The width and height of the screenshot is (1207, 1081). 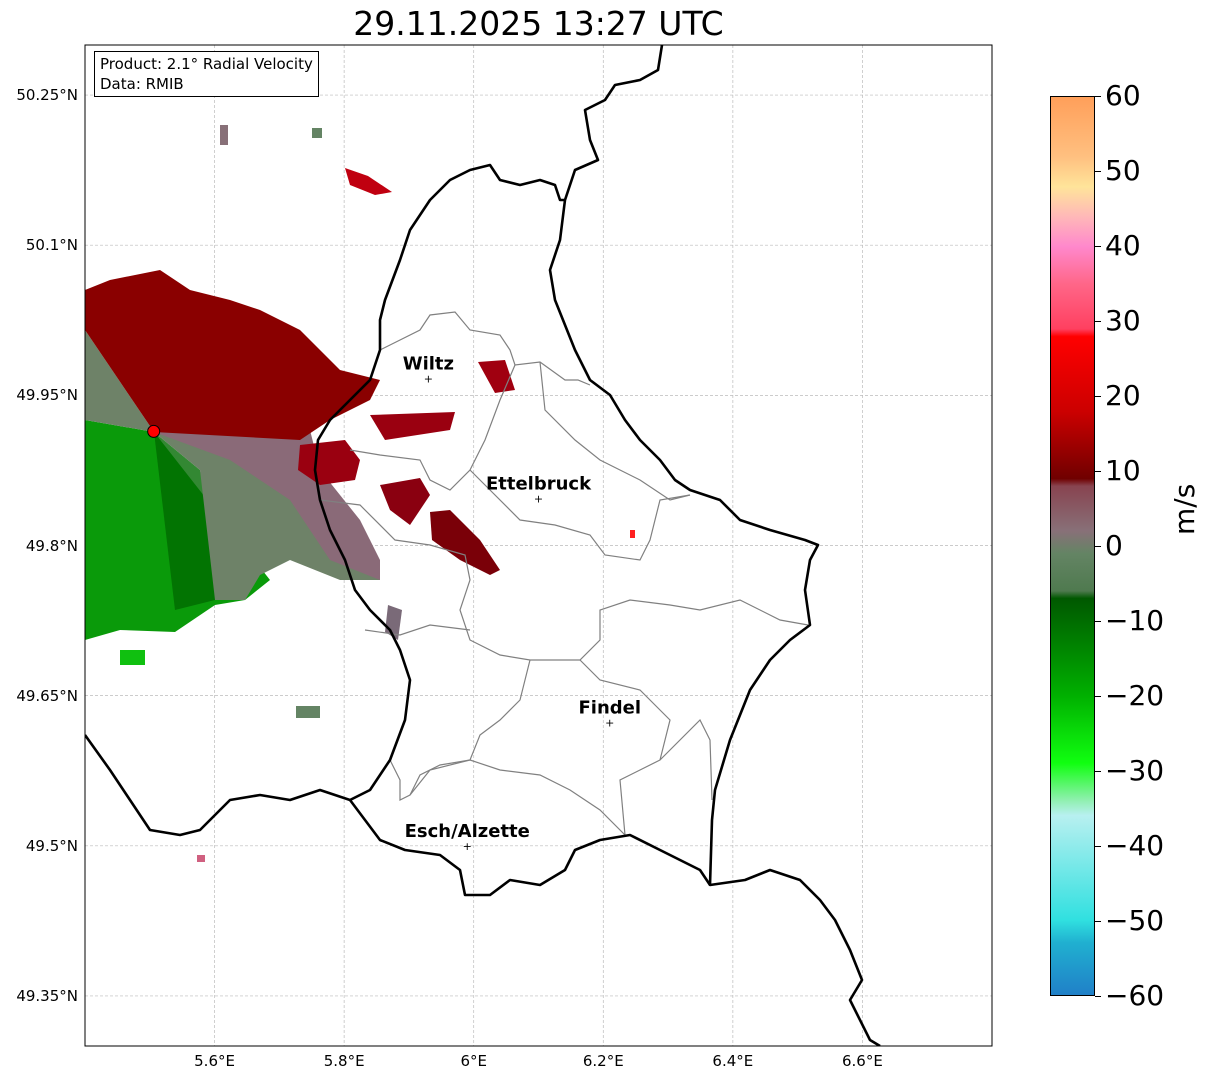 I want to click on lon-tick-label: 6.4°E, so click(x=733, y=1061).